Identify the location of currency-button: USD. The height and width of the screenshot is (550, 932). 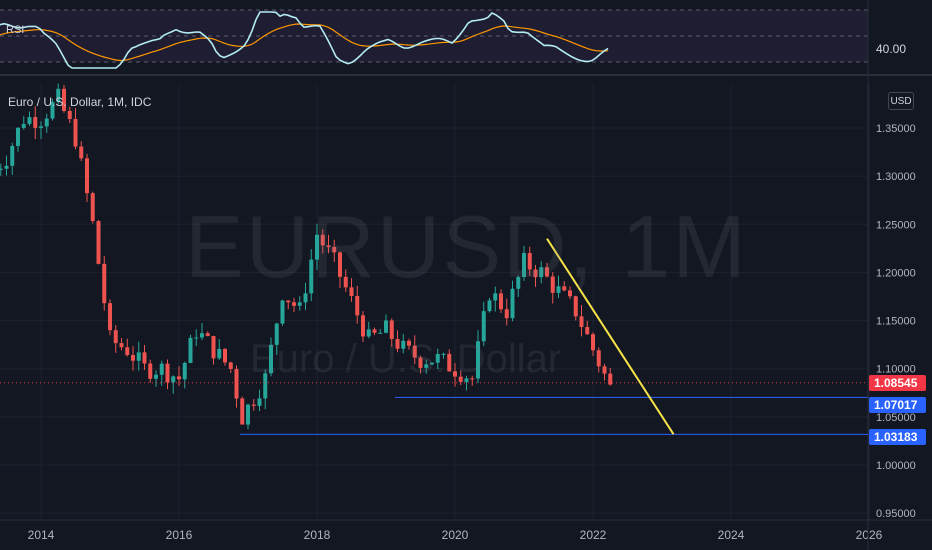
(901, 101).